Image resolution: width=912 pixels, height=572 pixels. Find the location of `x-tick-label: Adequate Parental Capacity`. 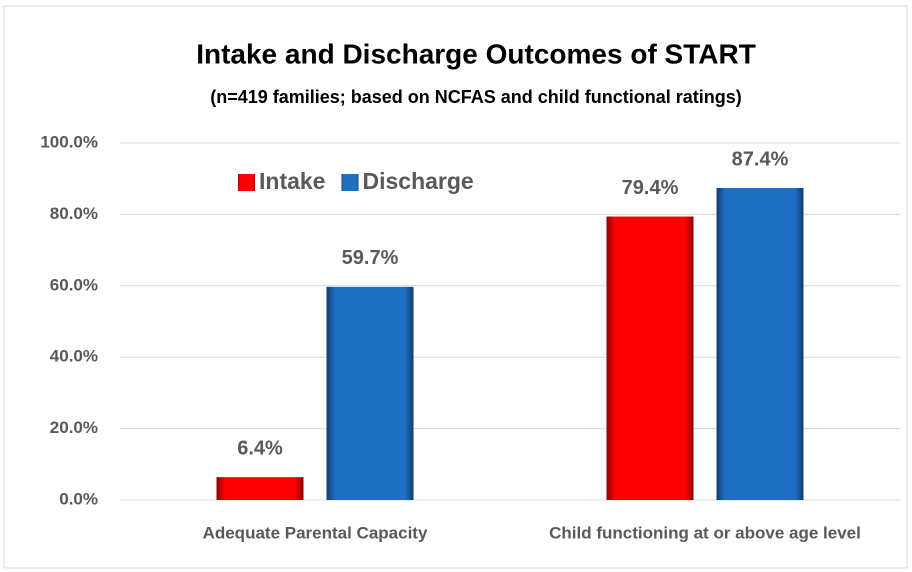

x-tick-label: Adequate Parental Capacity is located at coordinates (315, 532).